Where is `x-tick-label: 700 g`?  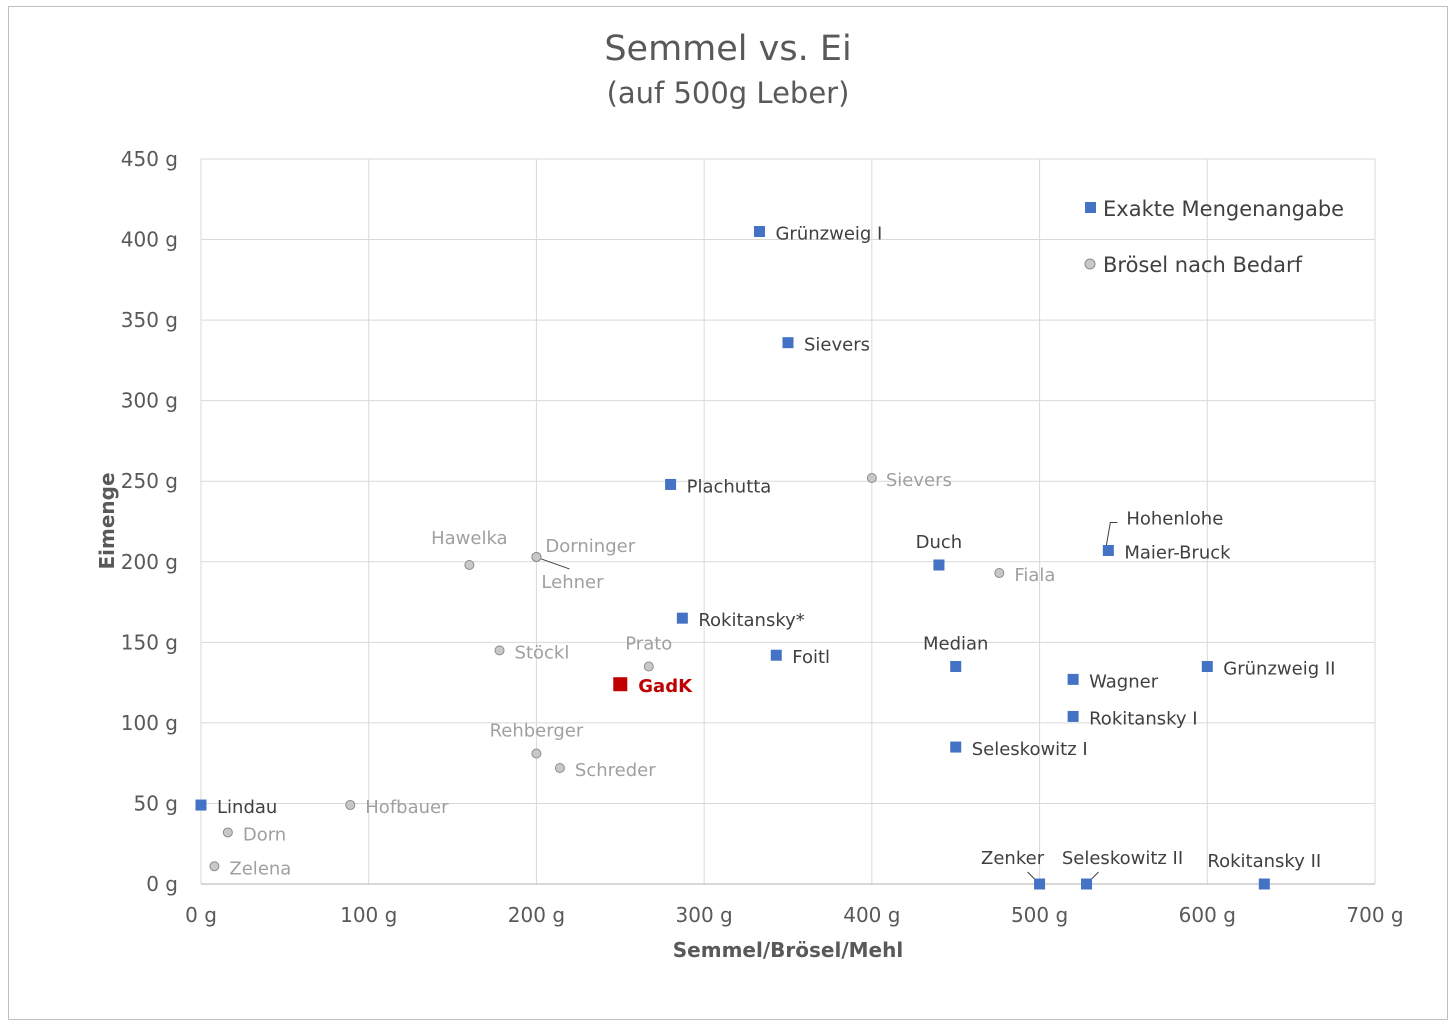
x-tick-label: 700 g is located at coordinates (1374, 915).